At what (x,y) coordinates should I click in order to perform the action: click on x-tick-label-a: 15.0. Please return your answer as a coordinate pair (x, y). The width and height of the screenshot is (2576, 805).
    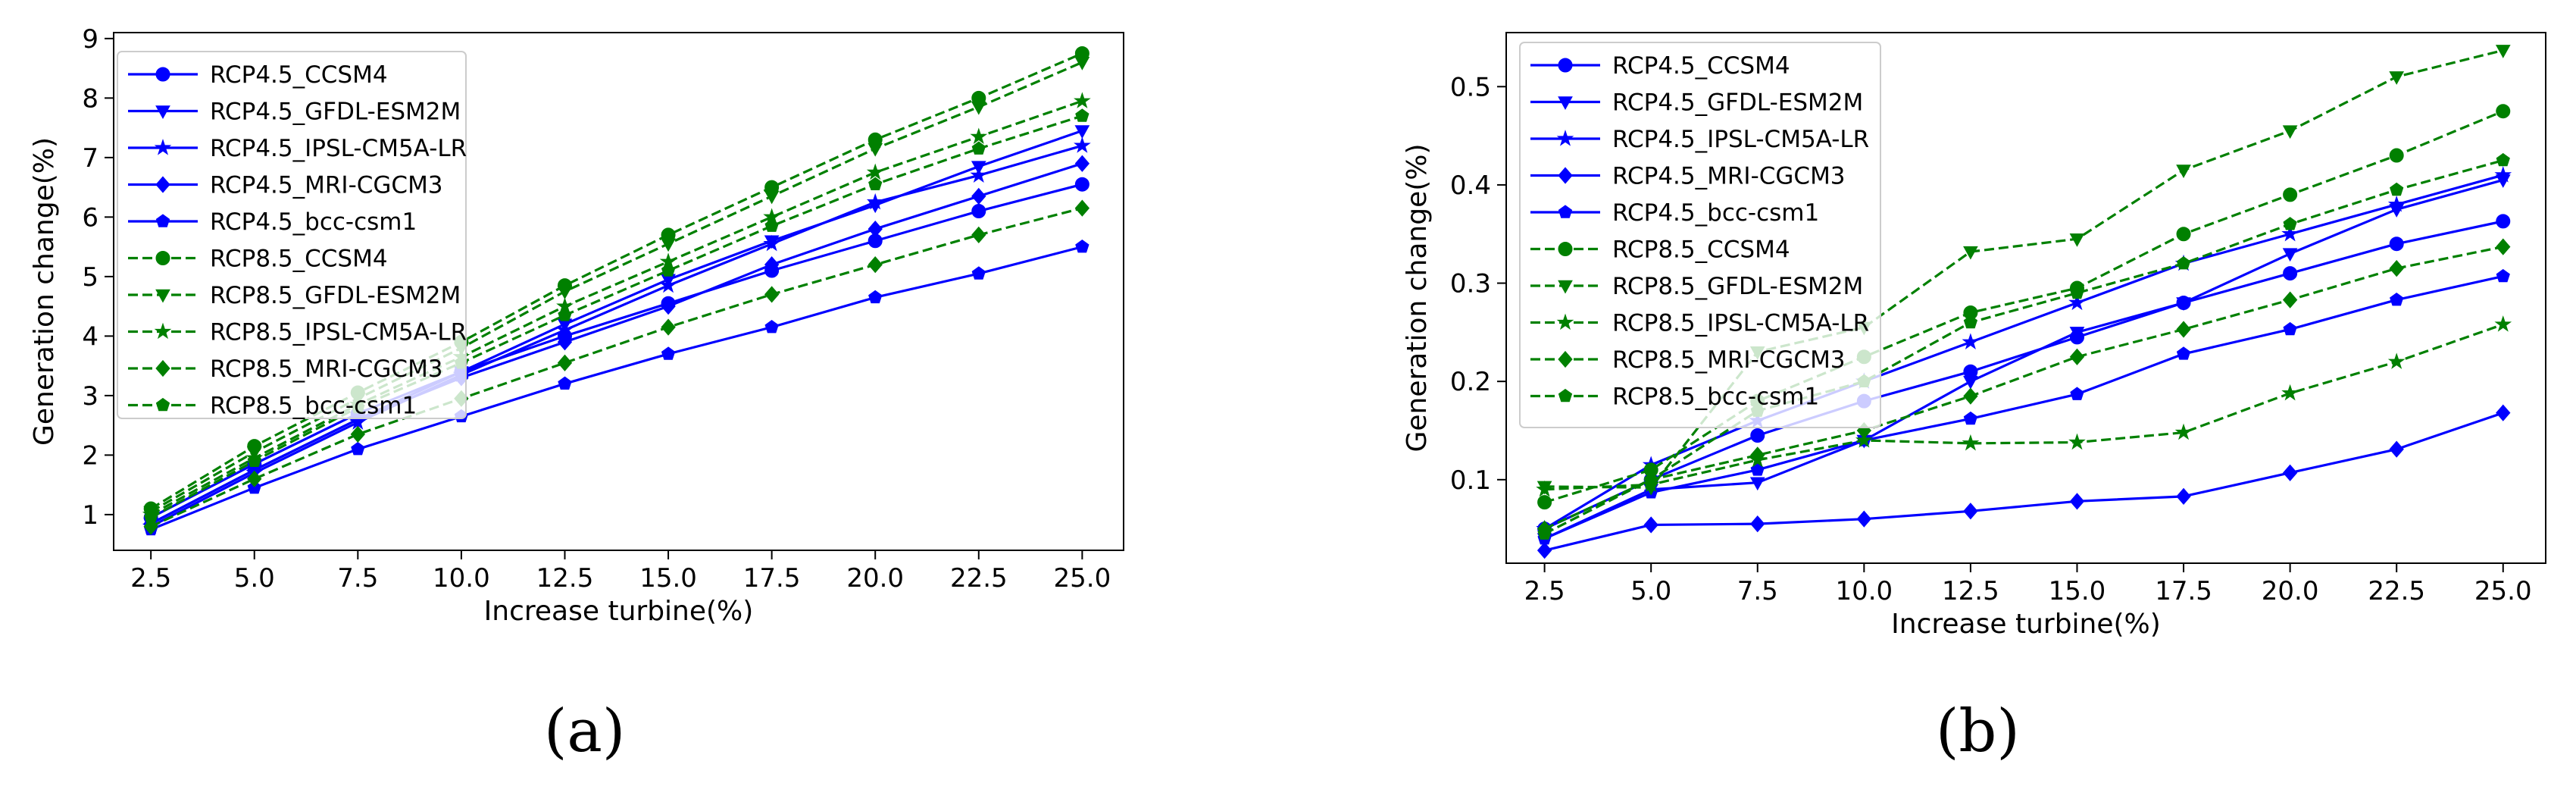
    Looking at the image, I should click on (668, 578).